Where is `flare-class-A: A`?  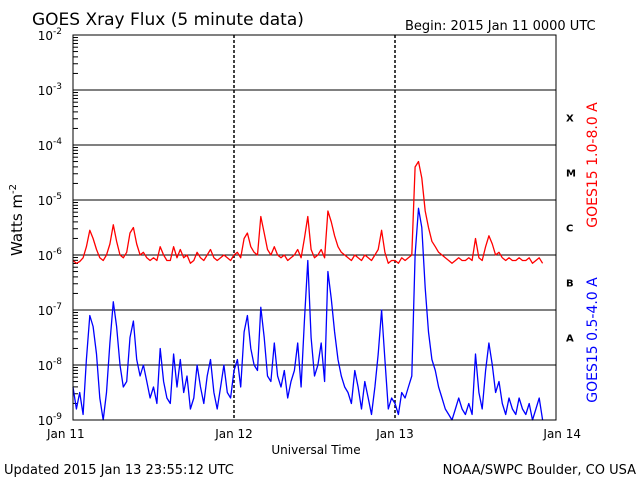 flare-class-A: A is located at coordinates (570, 339).